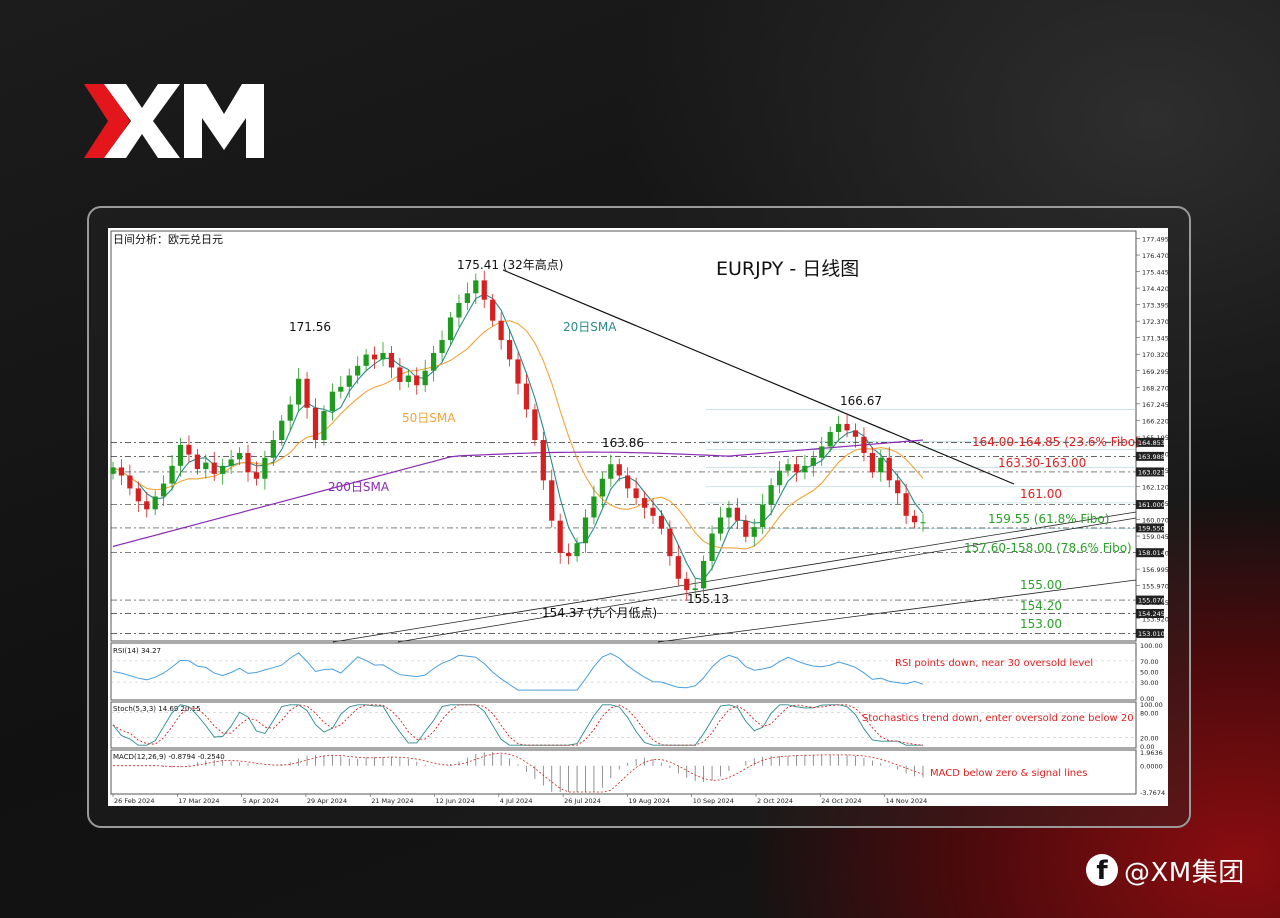 The image size is (1280, 918). I want to click on price-tick-label: 155.970, so click(1155, 587).